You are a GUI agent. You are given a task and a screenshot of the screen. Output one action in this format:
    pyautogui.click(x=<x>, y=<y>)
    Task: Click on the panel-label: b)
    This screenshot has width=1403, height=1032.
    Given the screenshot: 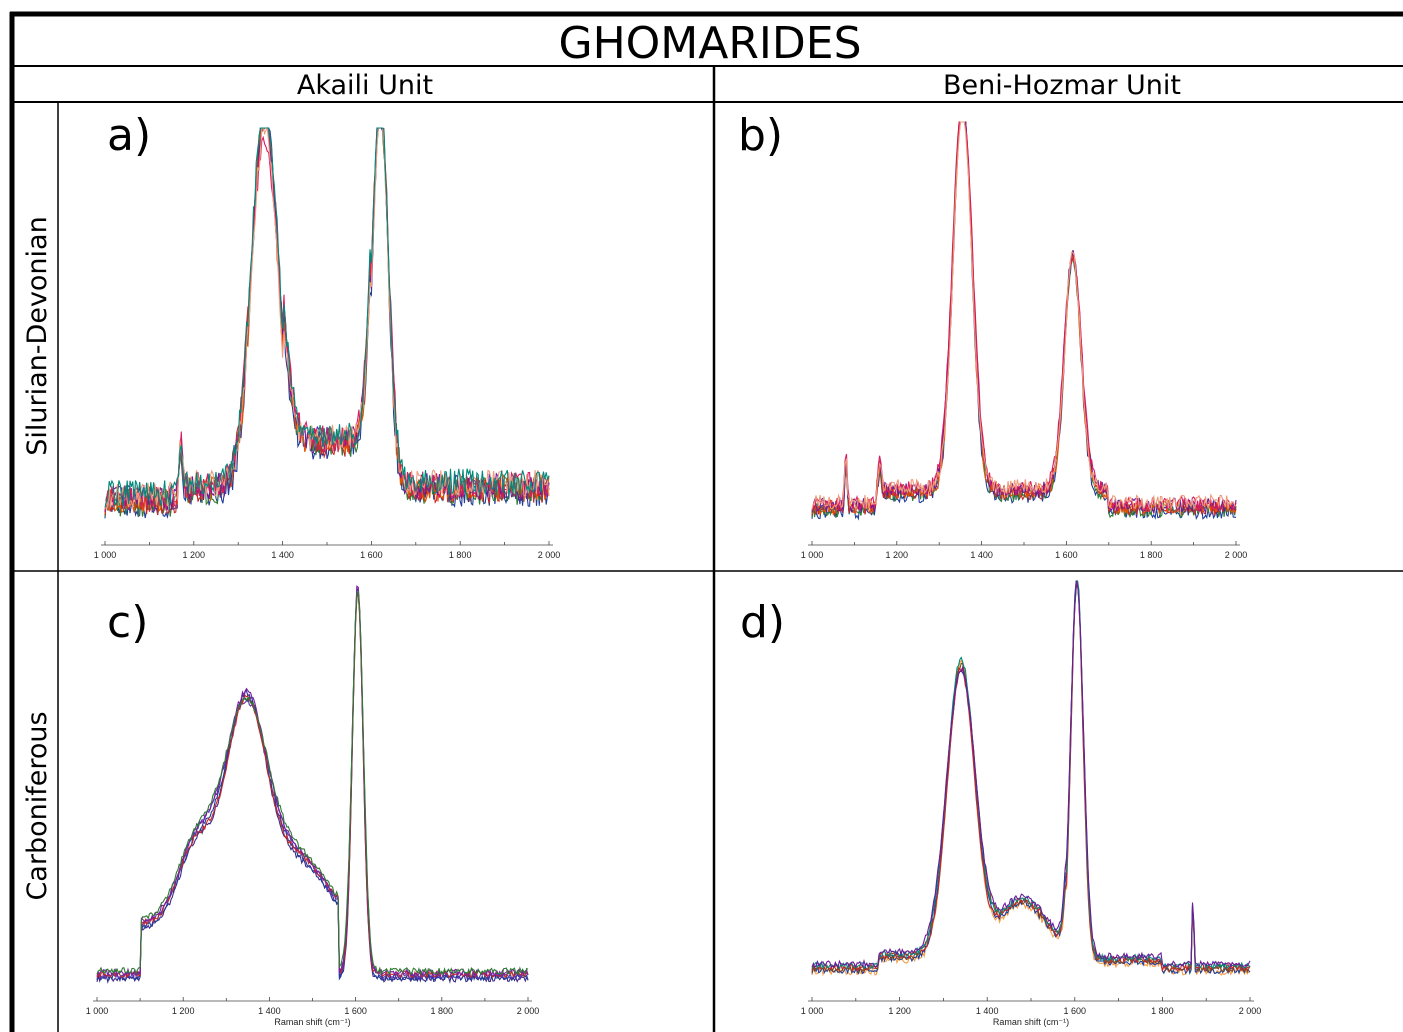 What is the action you would take?
    pyautogui.click(x=760, y=135)
    